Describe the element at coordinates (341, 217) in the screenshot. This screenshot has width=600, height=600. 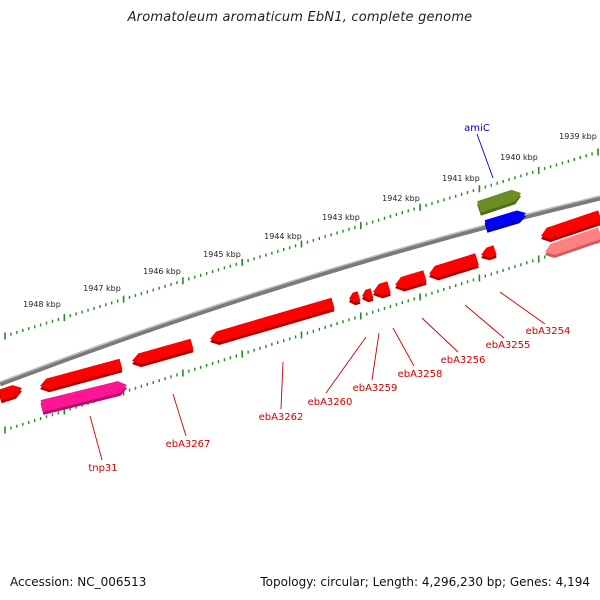
I see `tick-label: 1943 kbp` at that location.